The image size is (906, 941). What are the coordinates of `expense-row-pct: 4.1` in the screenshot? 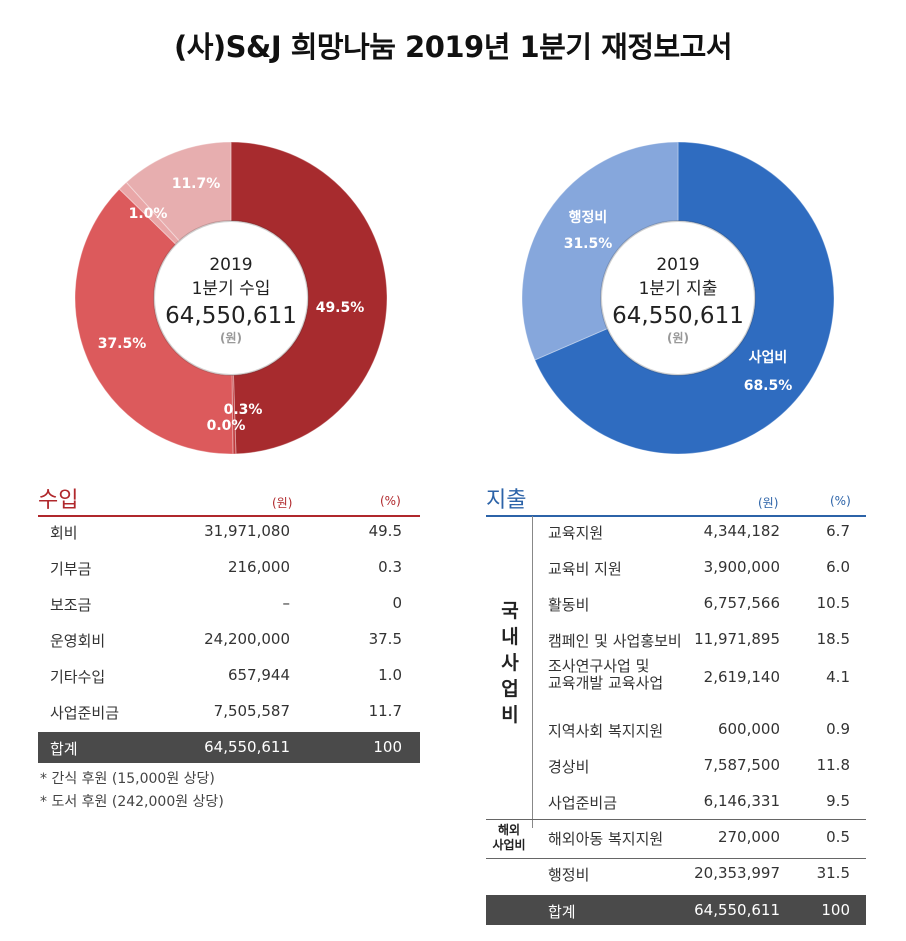 It's located at (838, 677).